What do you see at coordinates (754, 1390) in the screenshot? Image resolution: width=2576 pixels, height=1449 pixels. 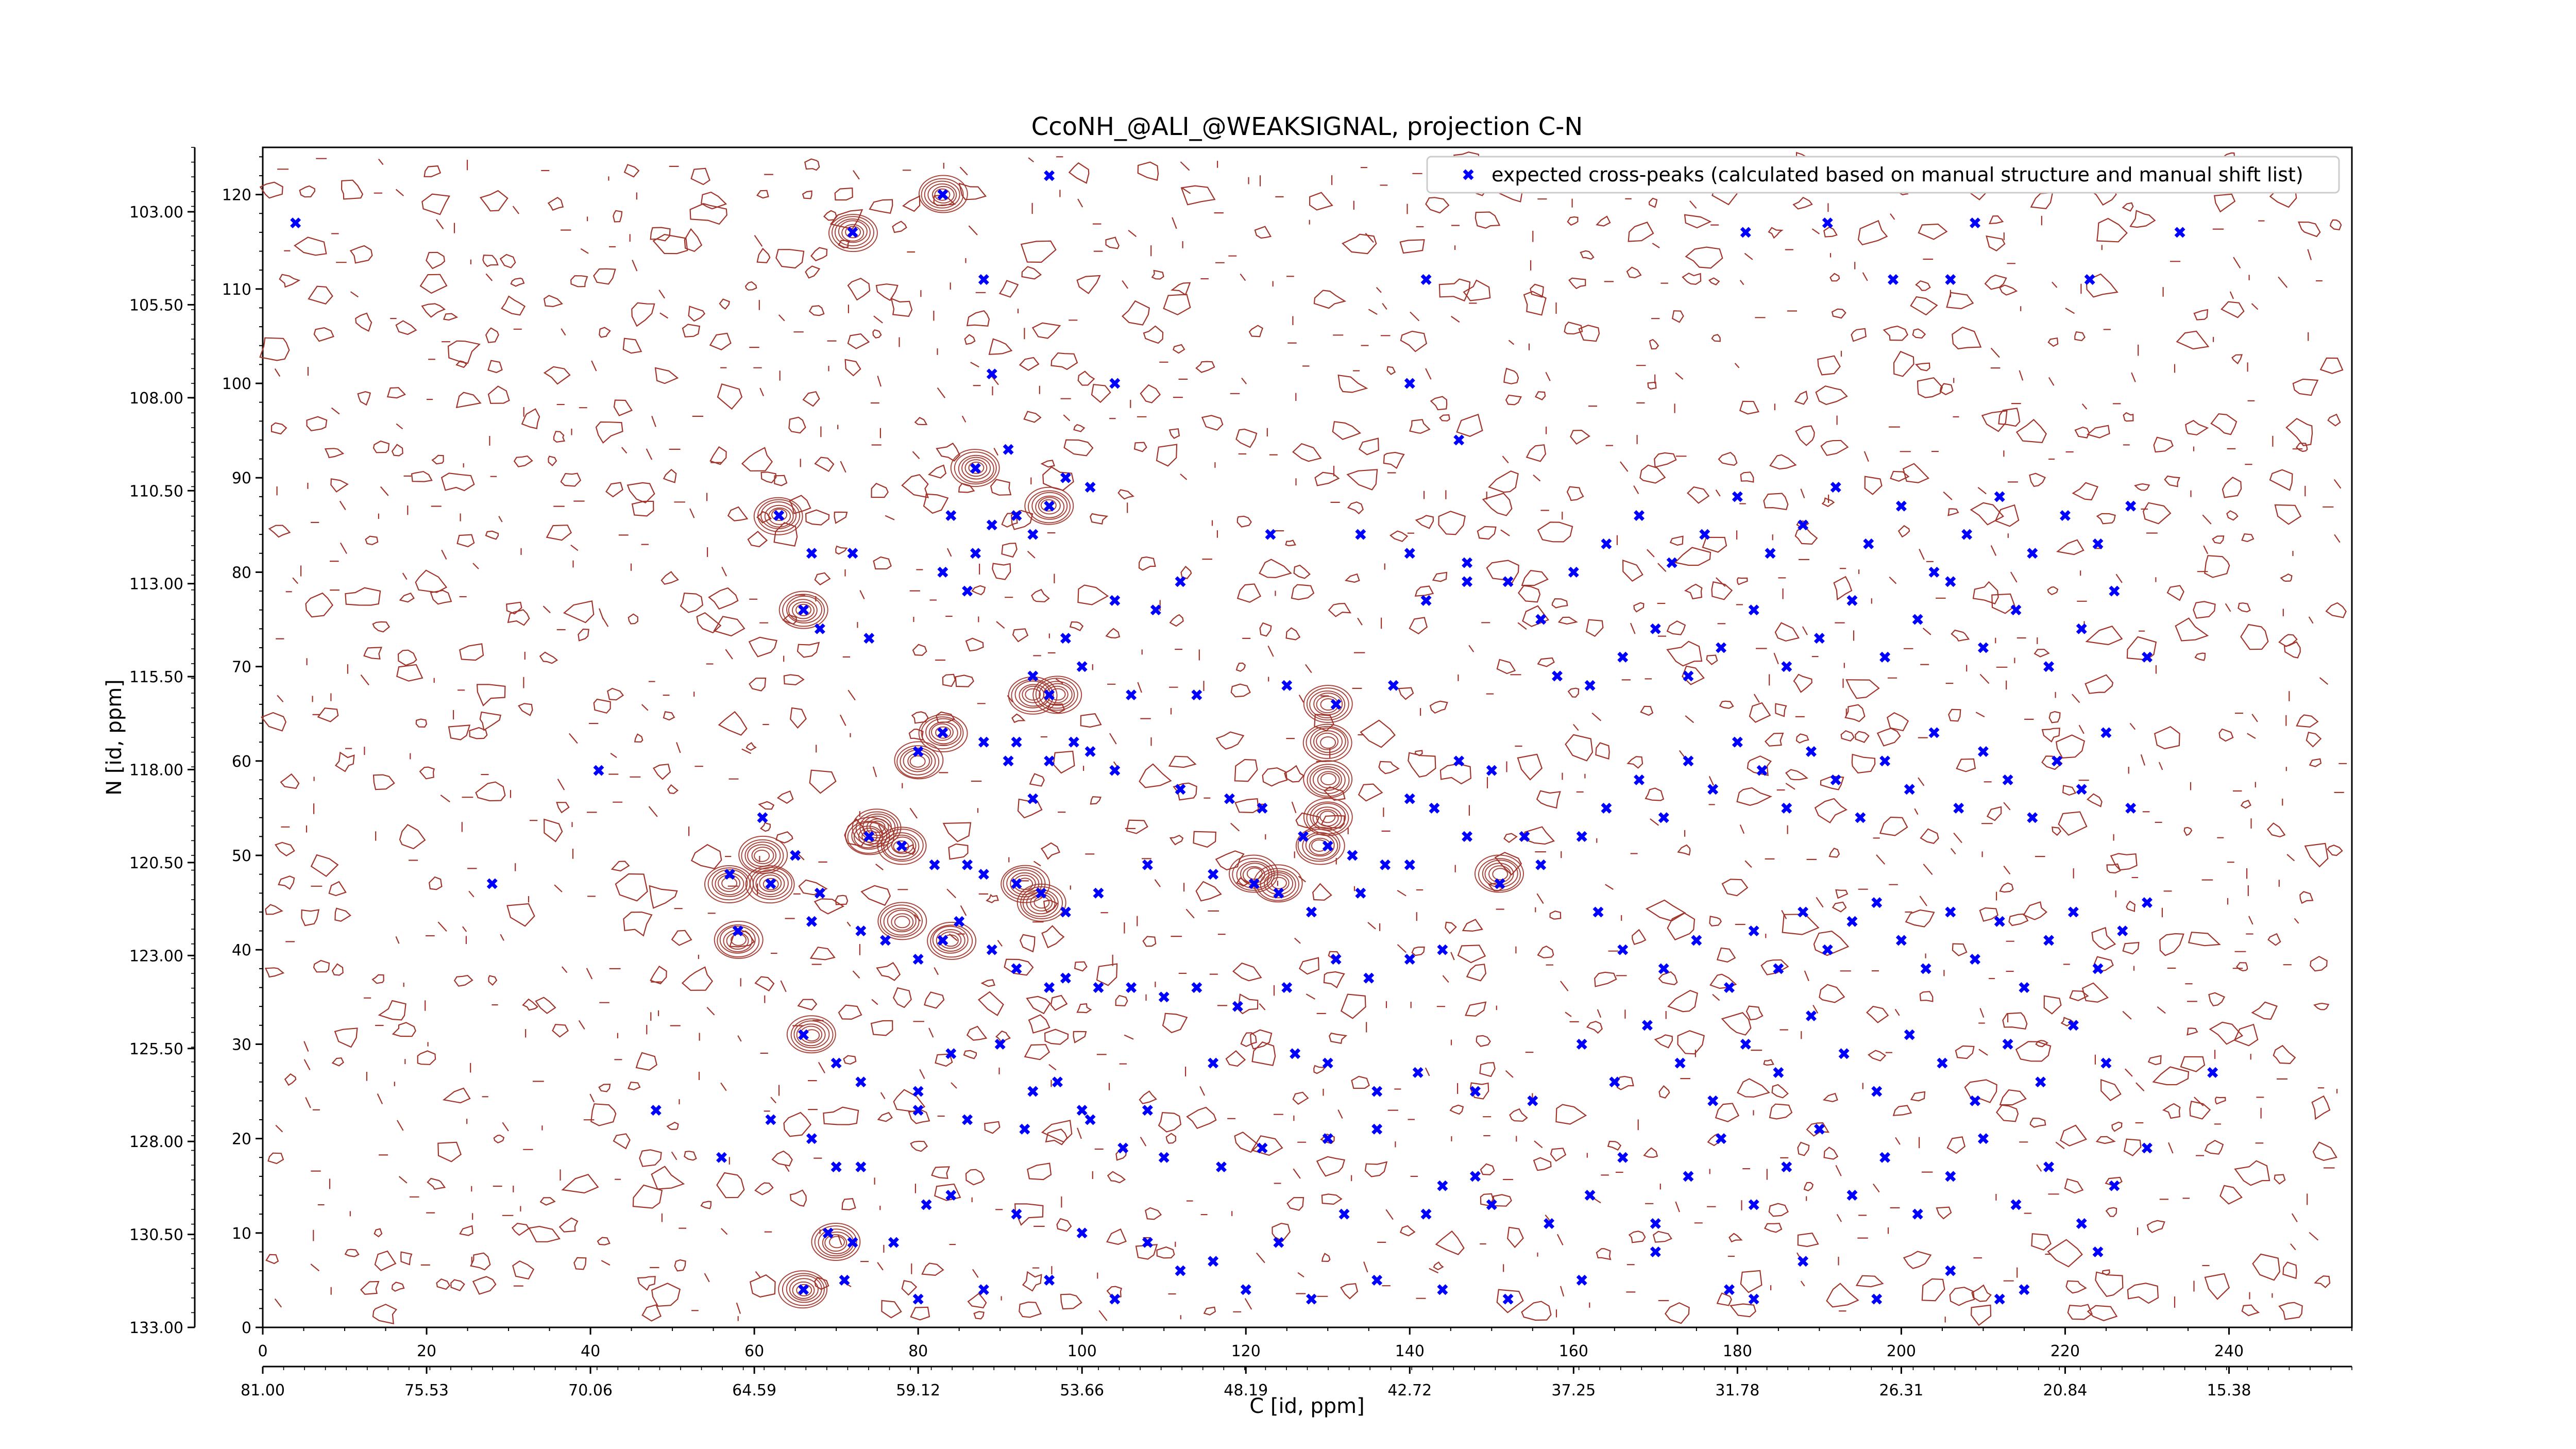 I see `x-ppm-tick-label: 64.59` at bounding box center [754, 1390].